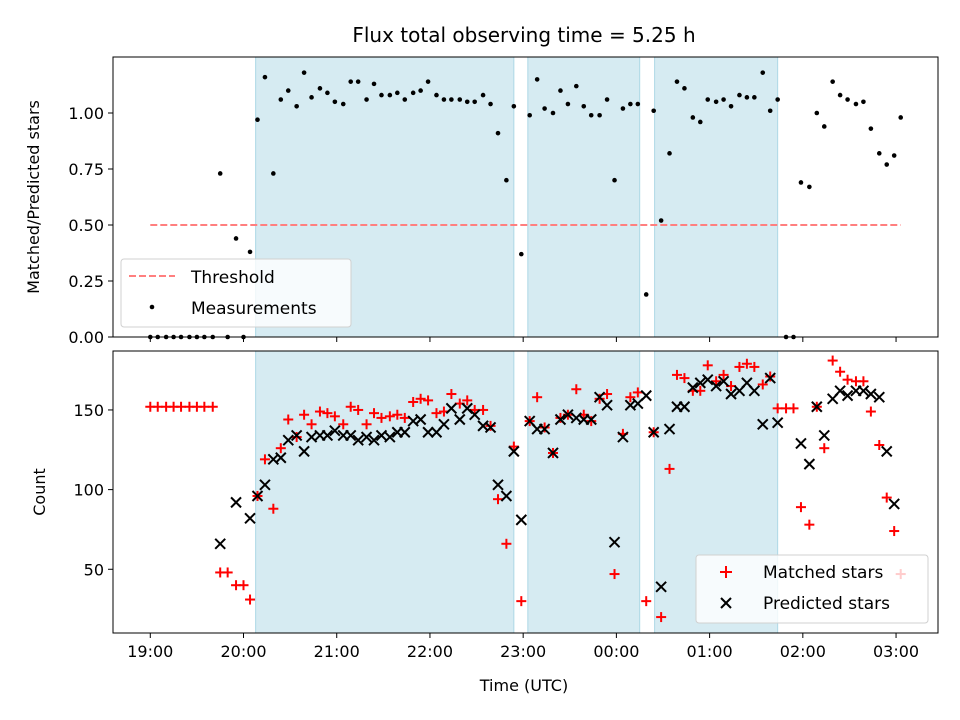 The height and width of the screenshot is (720, 960). What do you see at coordinates (254, 309) in the screenshot?
I see `legend-measurements-label: Measurements` at bounding box center [254, 309].